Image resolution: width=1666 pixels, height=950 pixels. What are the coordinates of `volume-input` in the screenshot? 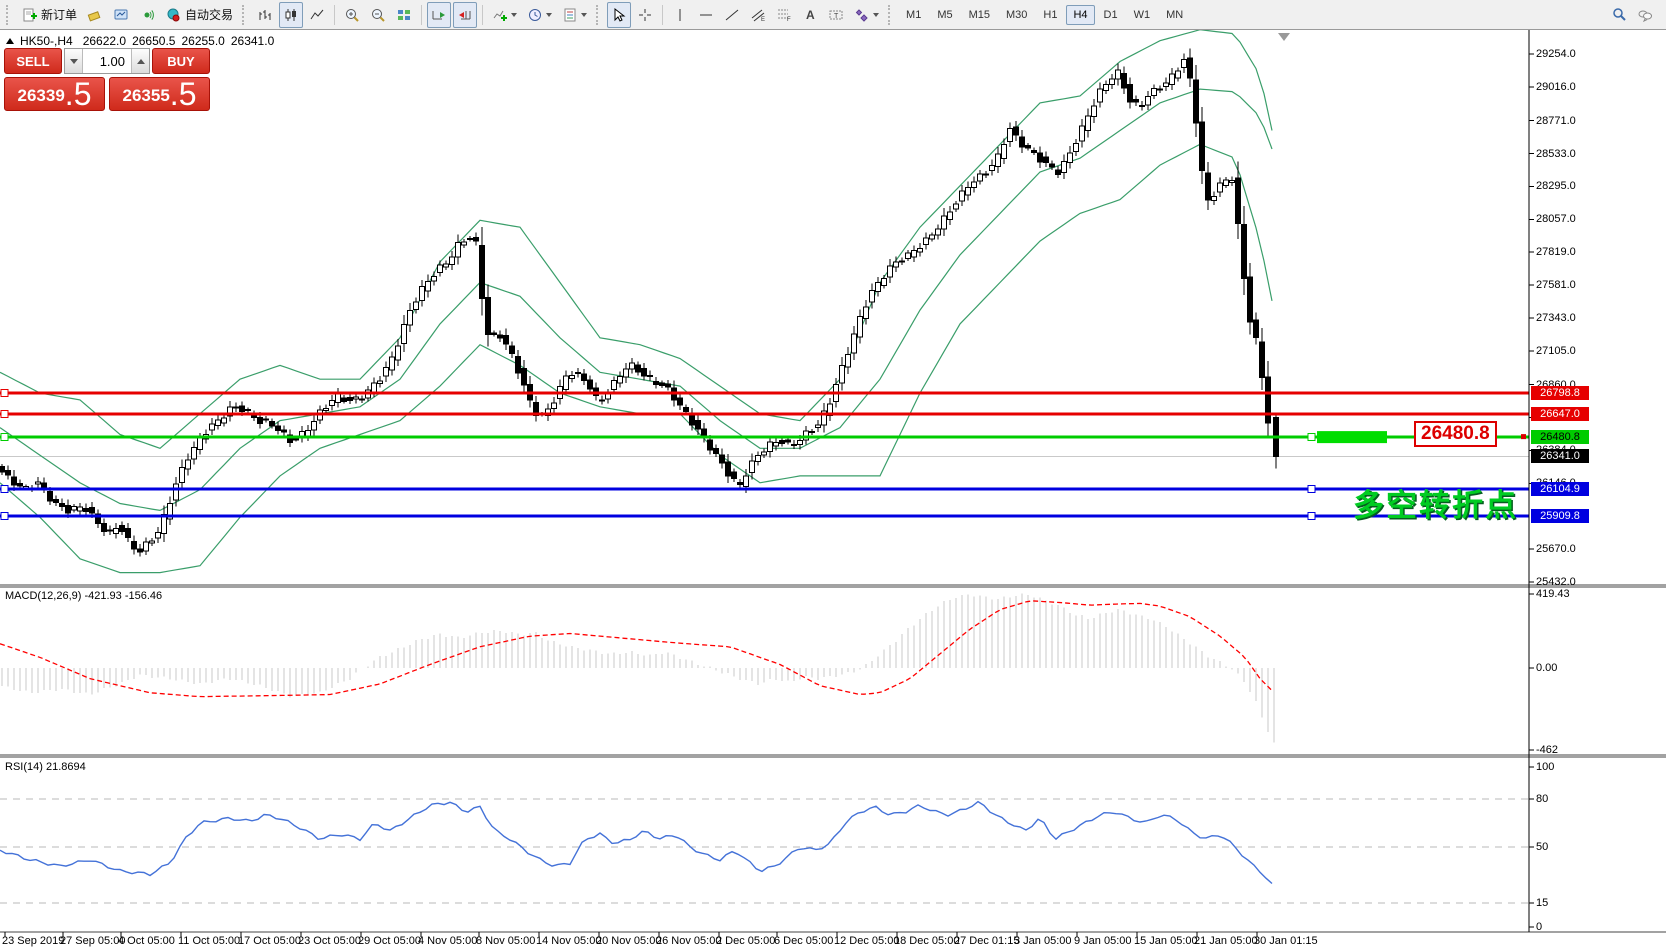 It's located at (107, 61).